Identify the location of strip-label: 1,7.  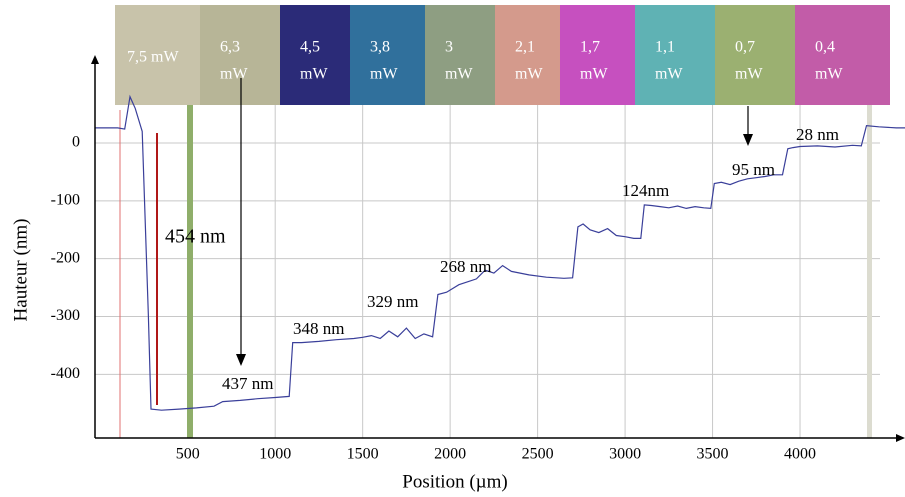
(590, 47).